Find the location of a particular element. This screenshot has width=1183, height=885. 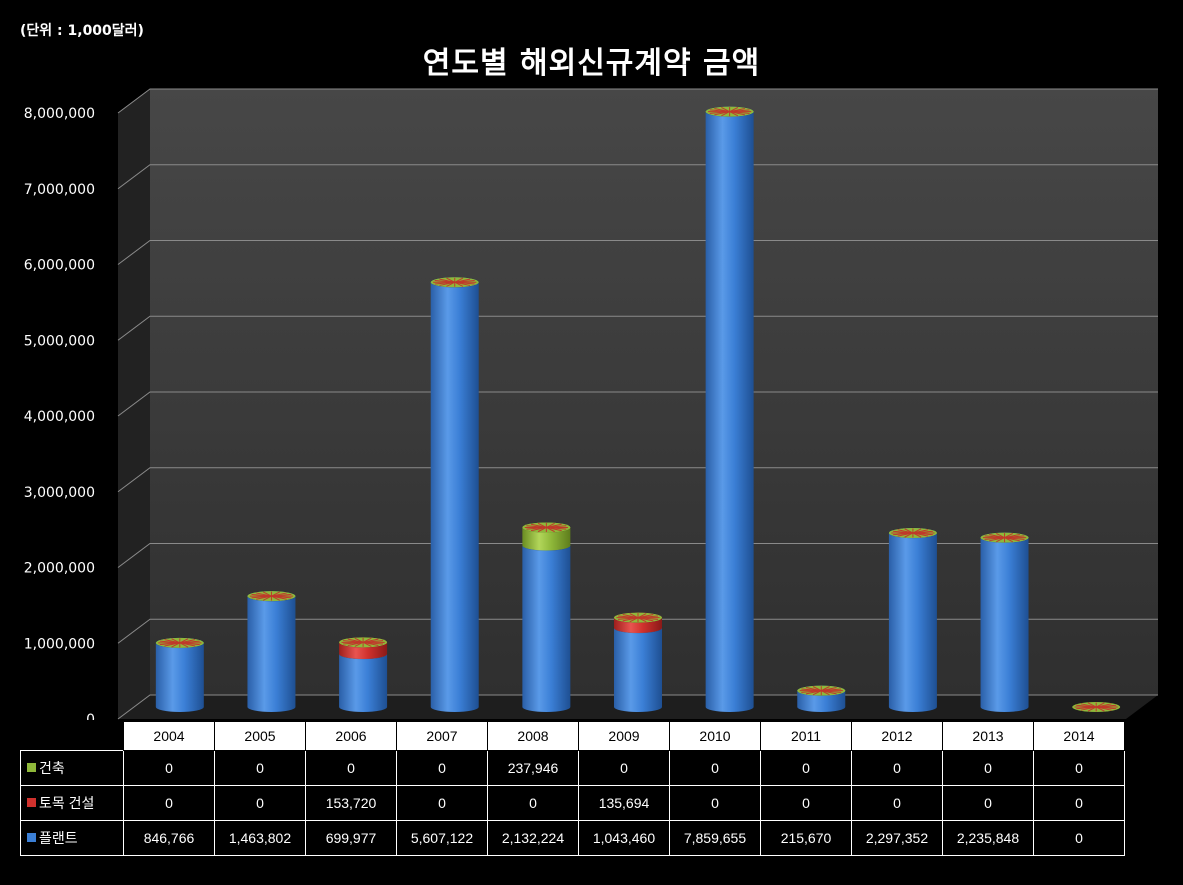

bar-cap-2008 is located at coordinates (546, 527).